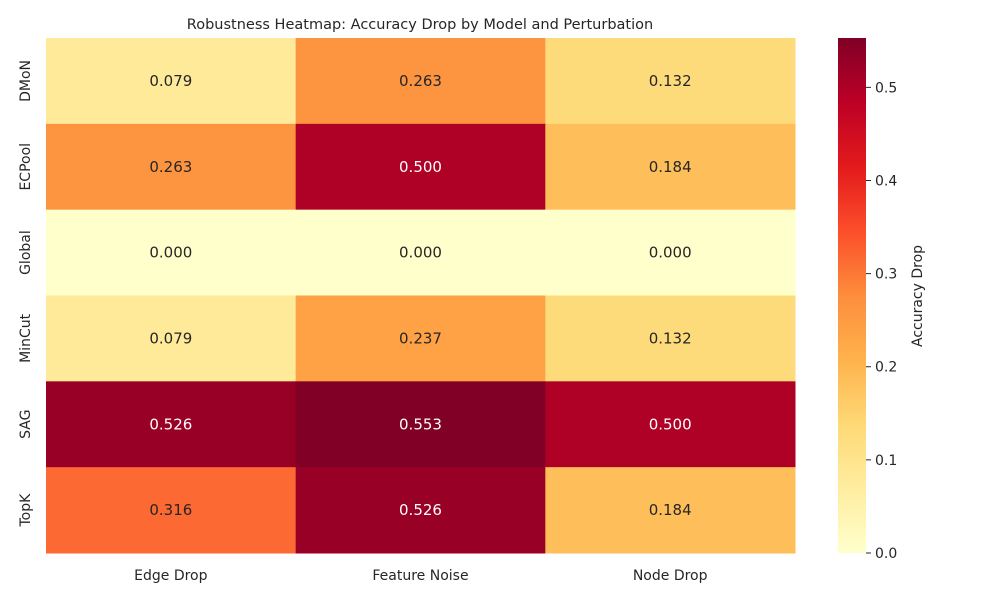 The image size is (1000, 600). Describe the element at coordinates (26, 81) in the screenshot. I see `y-tick-label: DMoN` at that location.